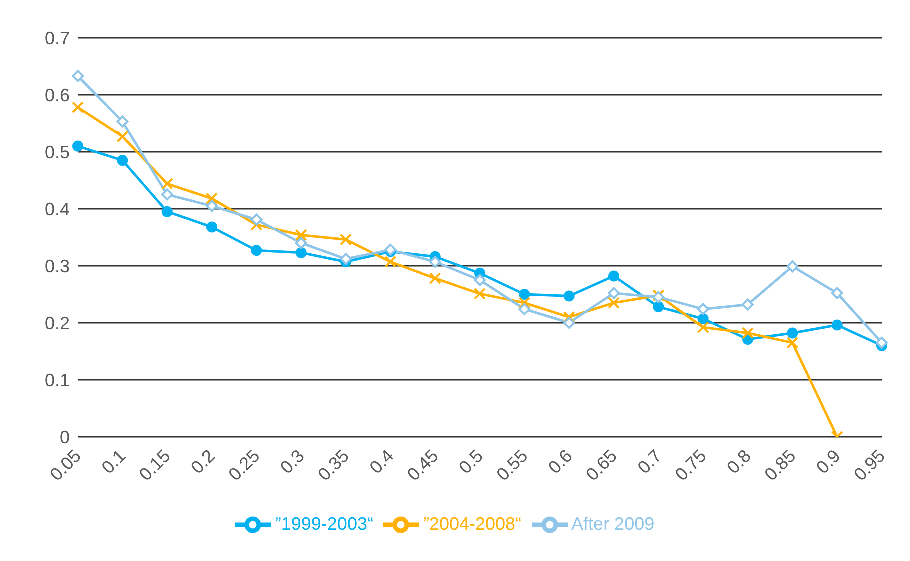 This screenshot has width=910, height=561. Describe the element at coordinates (57, 266) in the screenshot. I see `y-tick-label: 0.3` at that location.